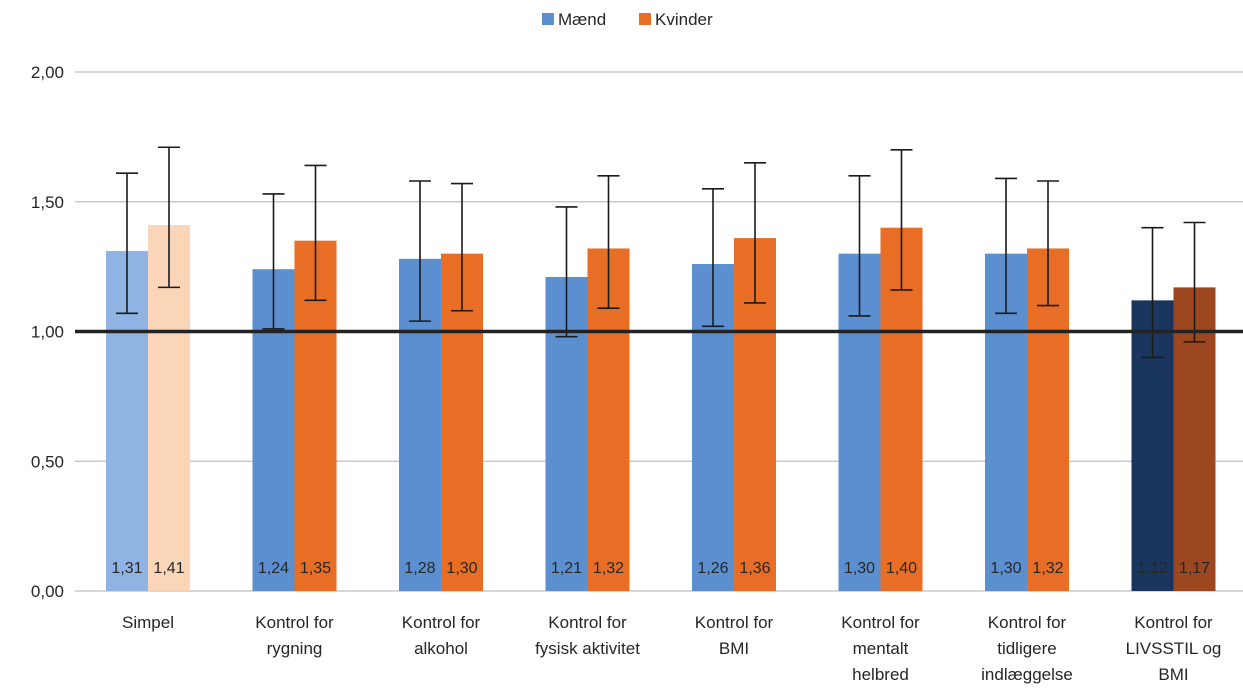 This screenshot has width=1243, height=693. Describe the element at coordinates (47, 202) in the screenshot. I see `y-tick-label: 1,50` at that location.